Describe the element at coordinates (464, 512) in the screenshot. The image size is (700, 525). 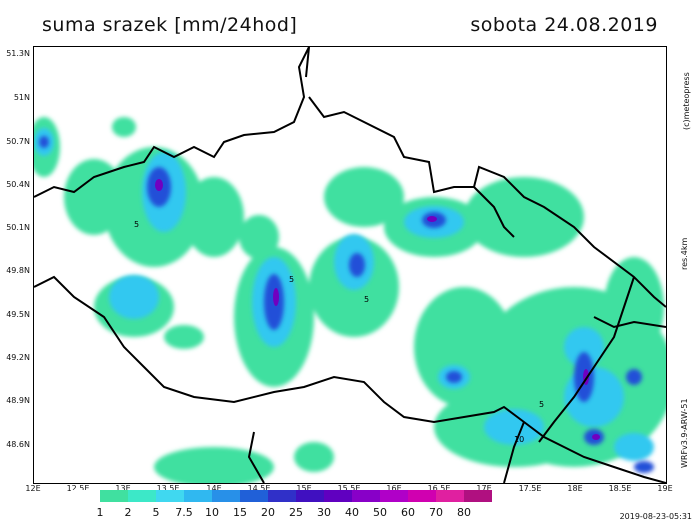
I see `legend-label: 80` at that location.